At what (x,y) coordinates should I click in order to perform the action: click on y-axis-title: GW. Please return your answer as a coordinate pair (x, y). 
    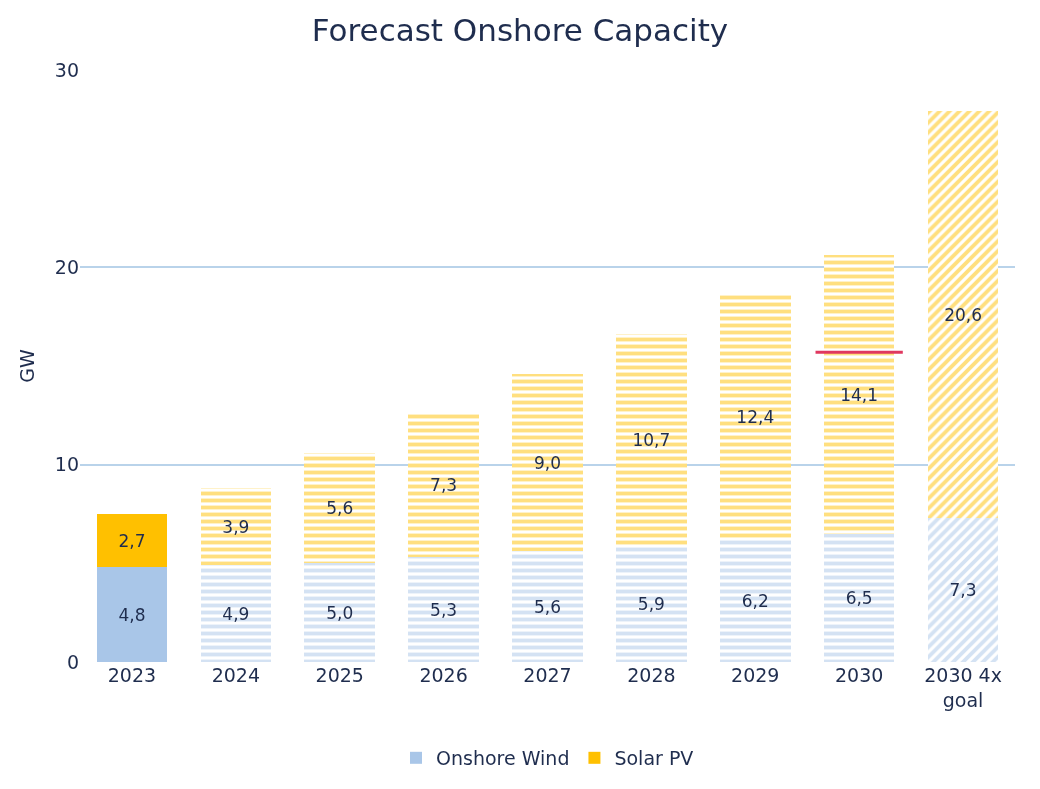
    Looking at the image, I should click on (26, 366).